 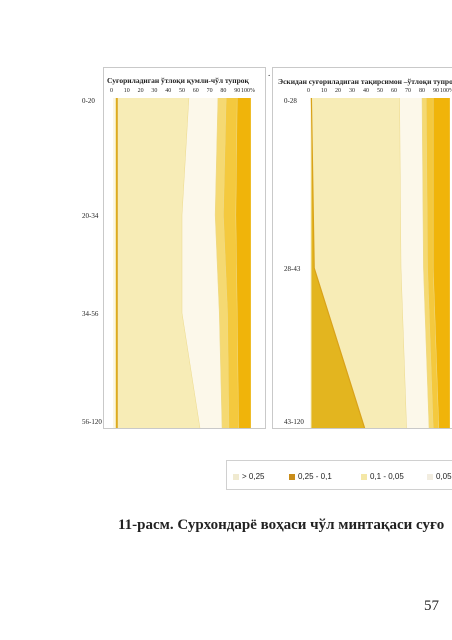 I want to click on y-depth-label: 20-34, so click(x=90, y=216).